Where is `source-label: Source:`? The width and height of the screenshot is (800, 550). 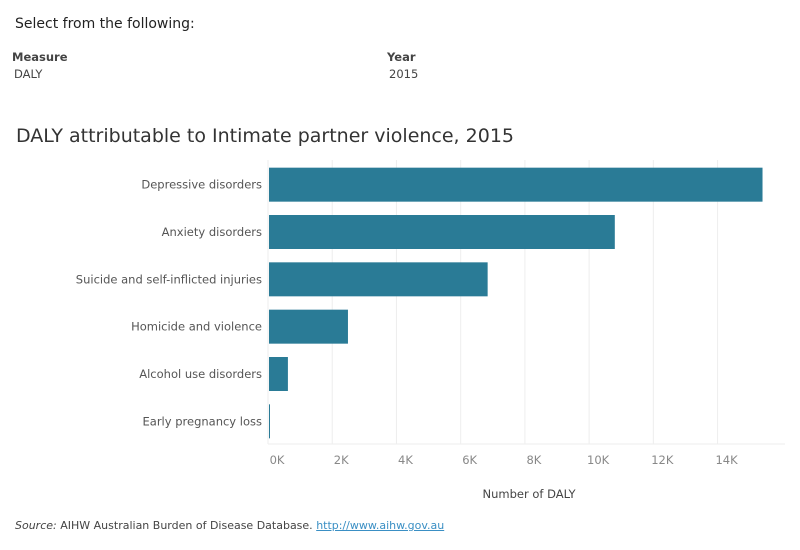
source-label: Source: is located at coordinates (36, 525).